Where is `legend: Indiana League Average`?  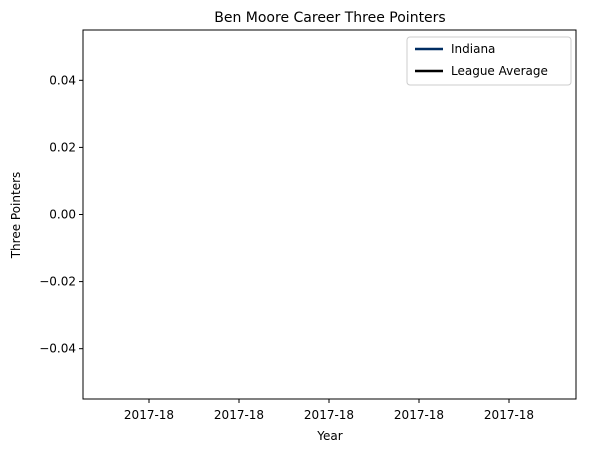
legend: Indiana League Average is located at coordinates (489, 61).